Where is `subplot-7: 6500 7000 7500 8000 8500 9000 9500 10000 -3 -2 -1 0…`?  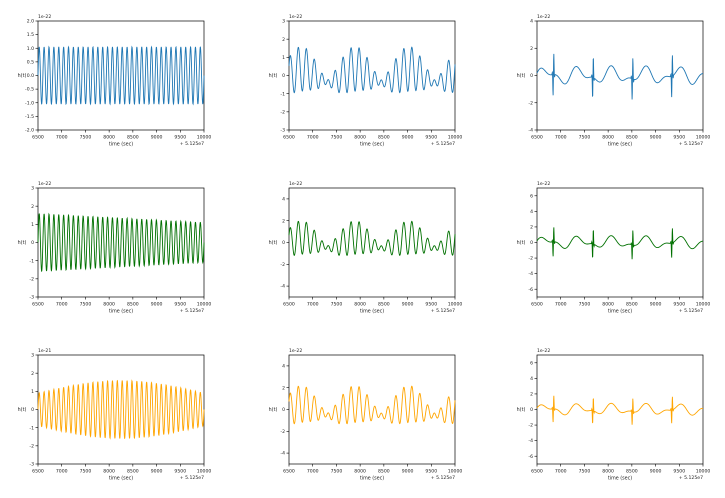
subplot-7: 6500 7000 7500 8000 8500 9000 9500 10000 -3 -2 -1 0… is located at coordinates (115, 415).